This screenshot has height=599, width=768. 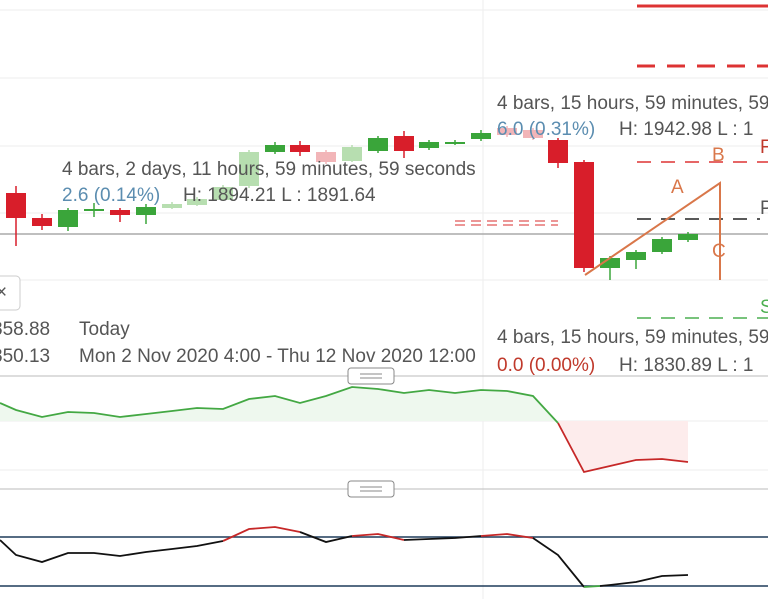 What do you see at coordinates (3, 292) in the screenshot?
I see `close-icon: ×` at bounding box center [3, 292].